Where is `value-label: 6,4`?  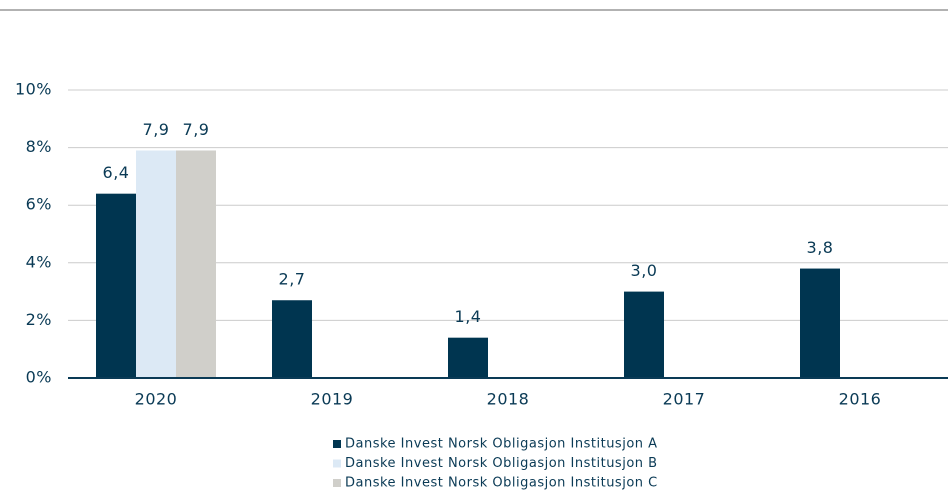
value-label: 6,4 is located at coordinates (116, 172).